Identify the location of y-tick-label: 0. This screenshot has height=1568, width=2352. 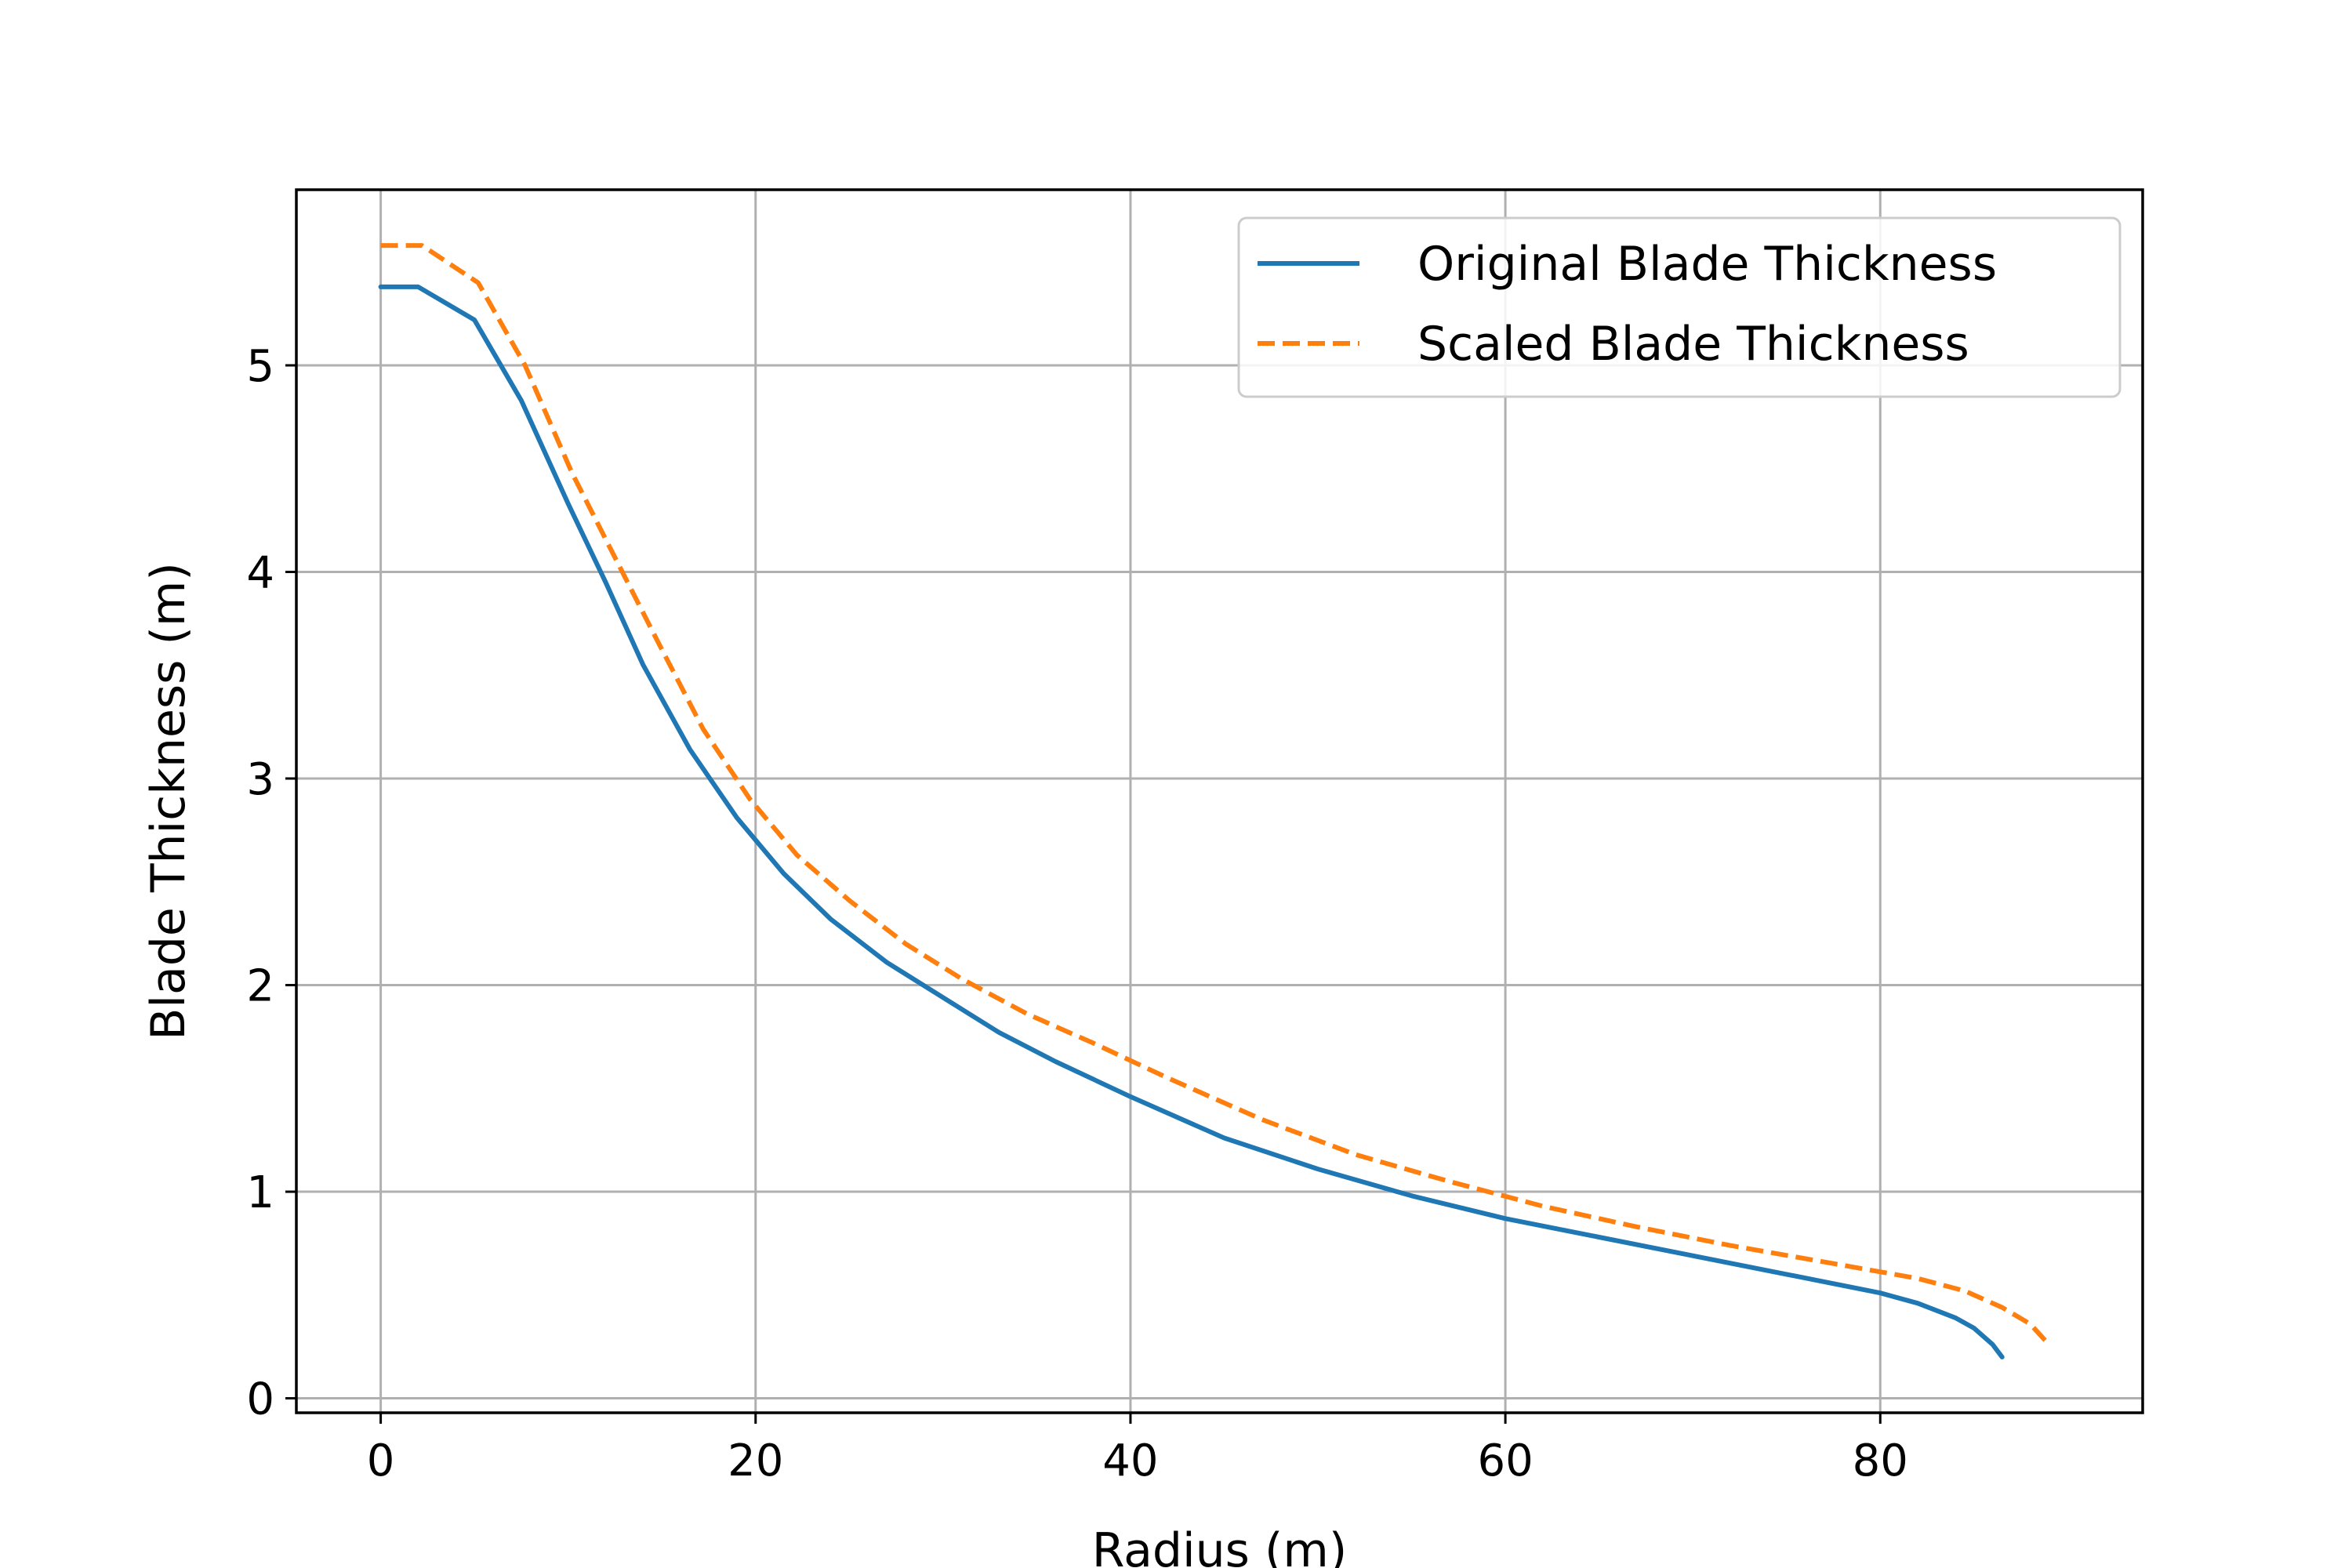
(260, 1399).